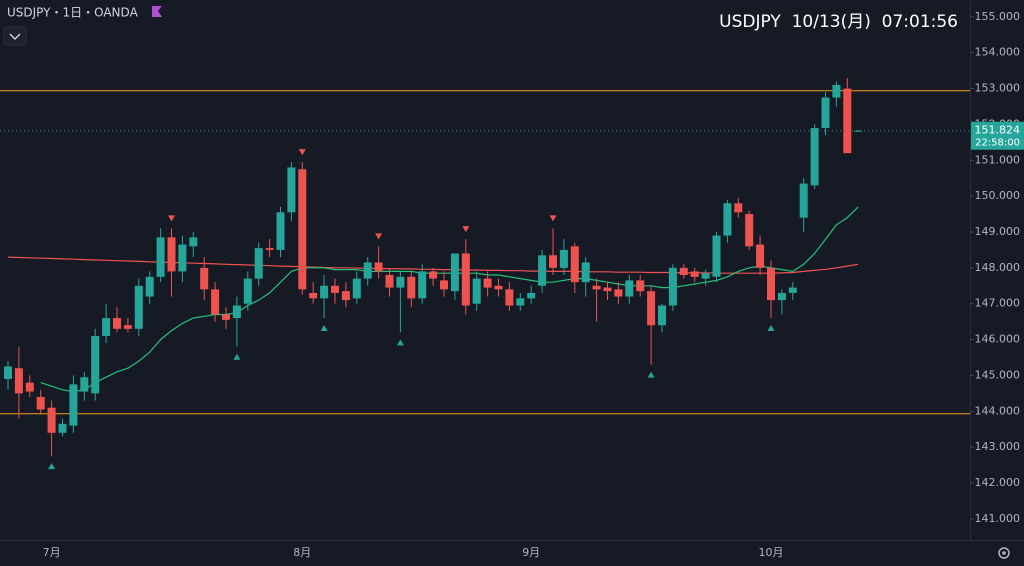 This screenshot has width=1024, height=566. What do you see at coordinates (998, 446) in the screenshot?
I see `y-tick-label: 143.000` at bounding box center [998, 446].